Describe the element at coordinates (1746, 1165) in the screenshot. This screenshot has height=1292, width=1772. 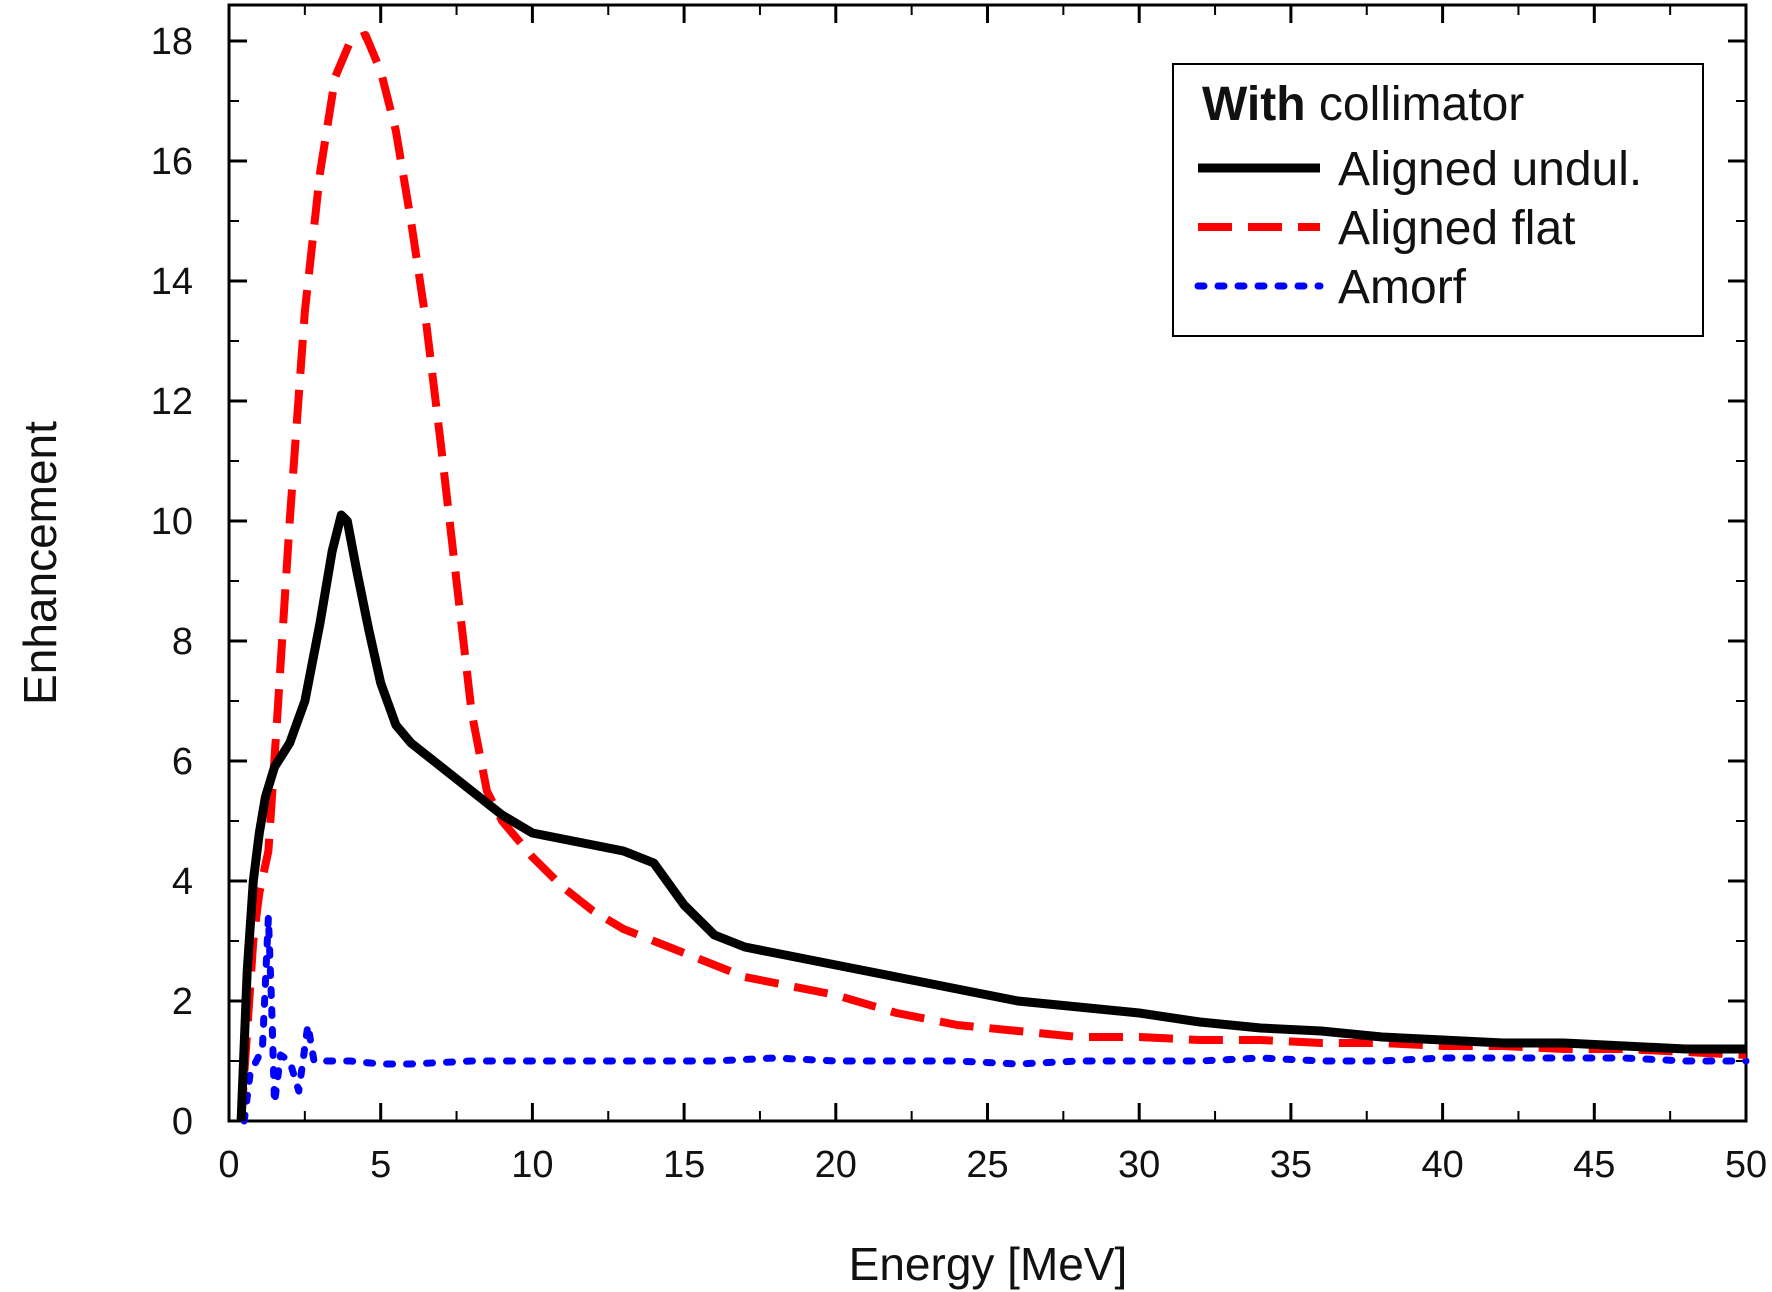
I see `x-tick-label: 50` at that location.